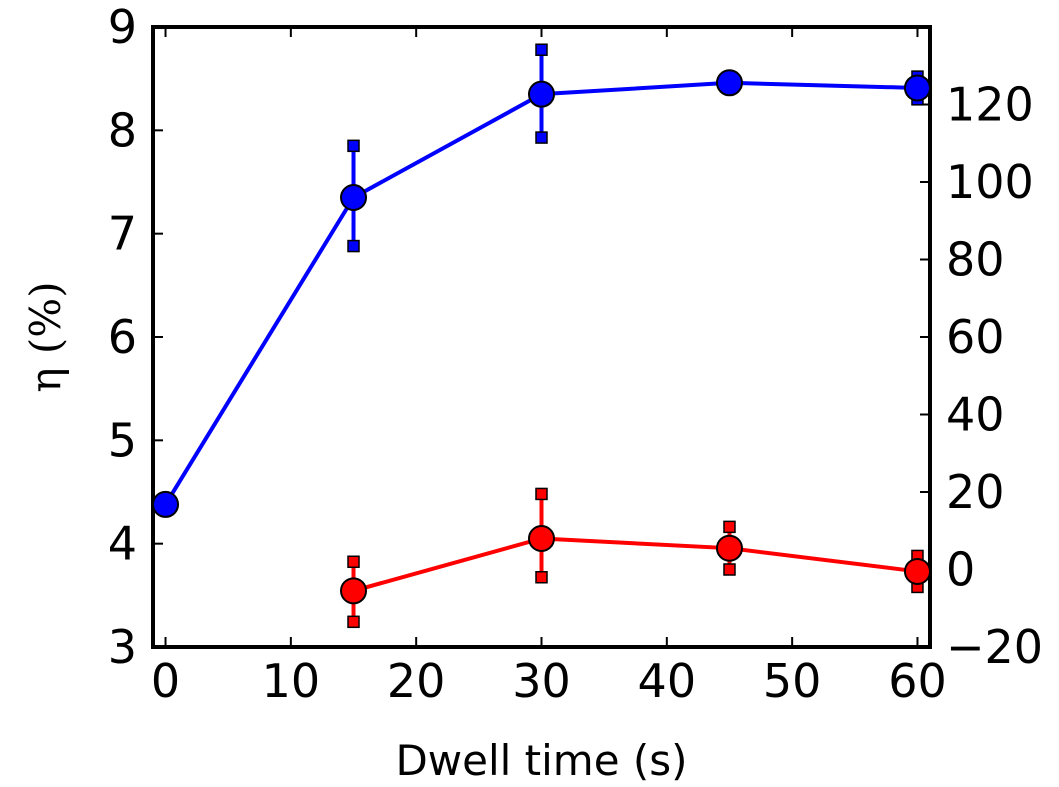 Image resolution: width=1059 pixels, height=787 pixels. Describe the element at coordinates (975, 492) in the screenshot. I see `y2-tick-label: 20` at that location.